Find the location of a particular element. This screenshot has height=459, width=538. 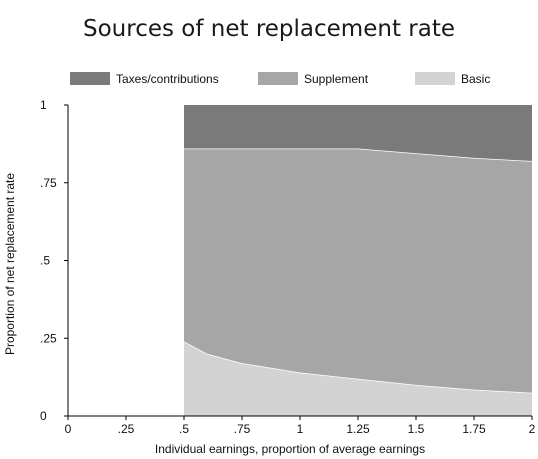

y-tick-label: 1 is located at coordinates (43, 105).